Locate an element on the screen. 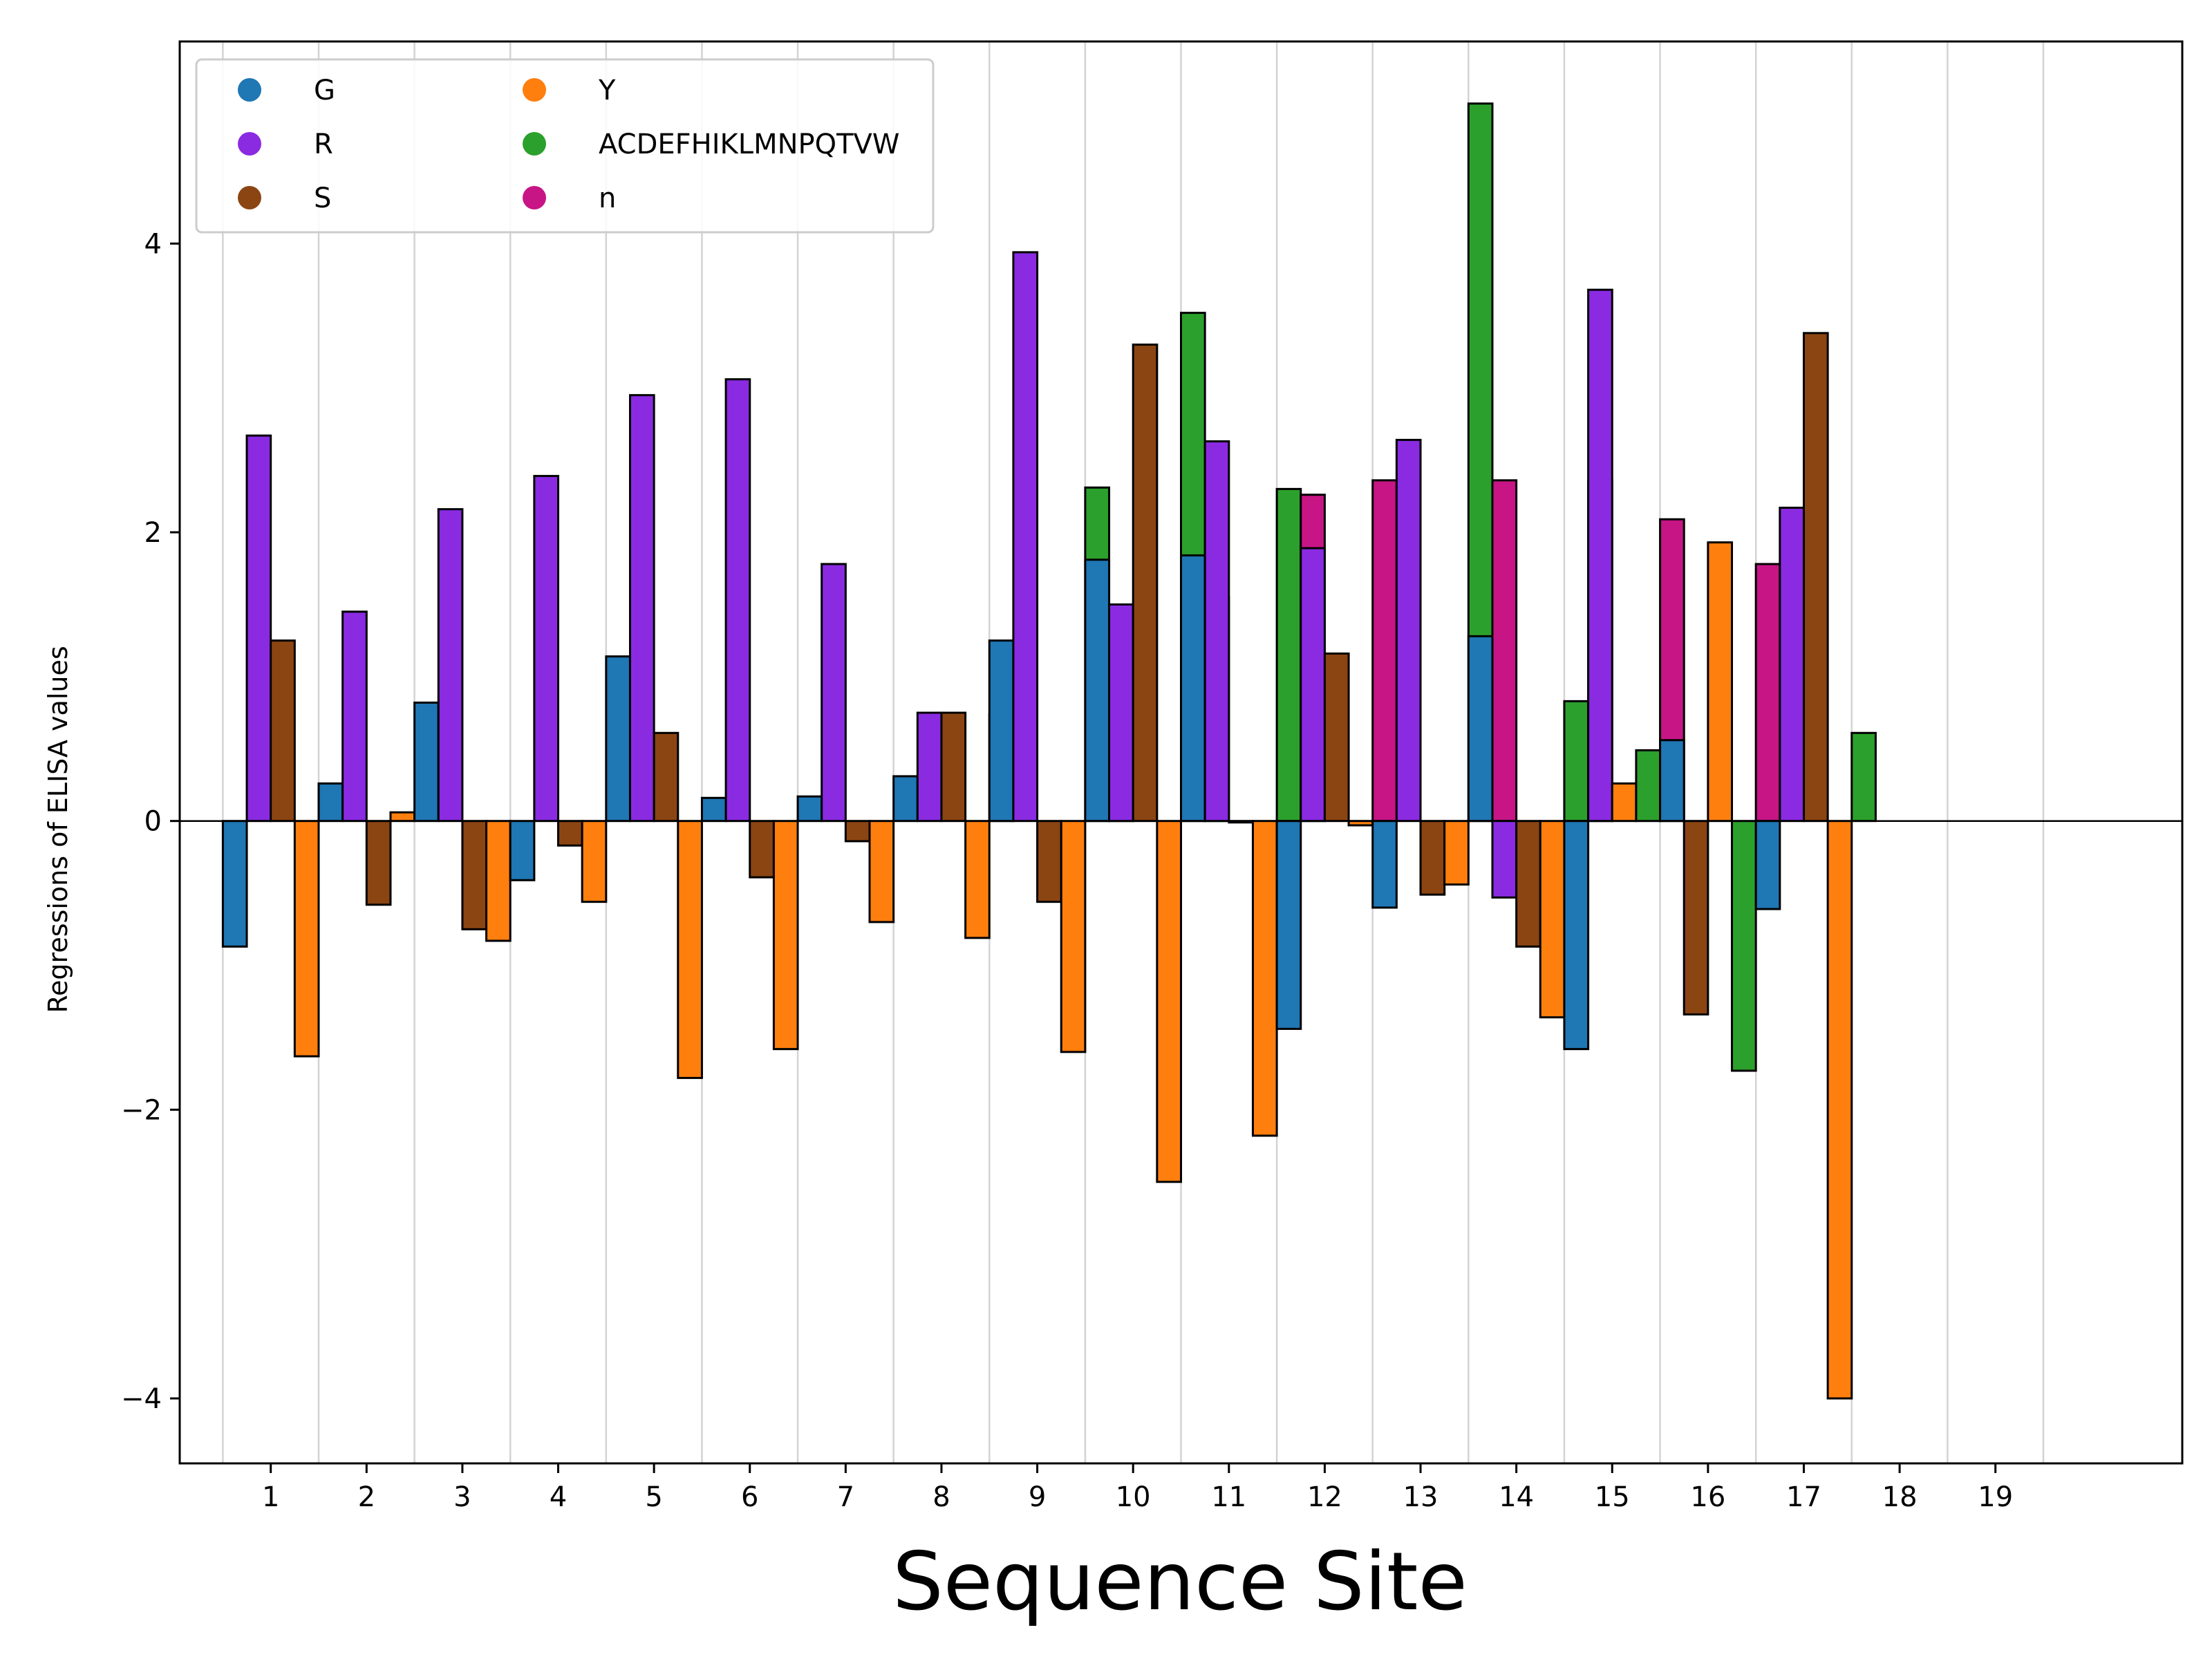  x-tick-label: 8 is located at coordinates (941, 1497).